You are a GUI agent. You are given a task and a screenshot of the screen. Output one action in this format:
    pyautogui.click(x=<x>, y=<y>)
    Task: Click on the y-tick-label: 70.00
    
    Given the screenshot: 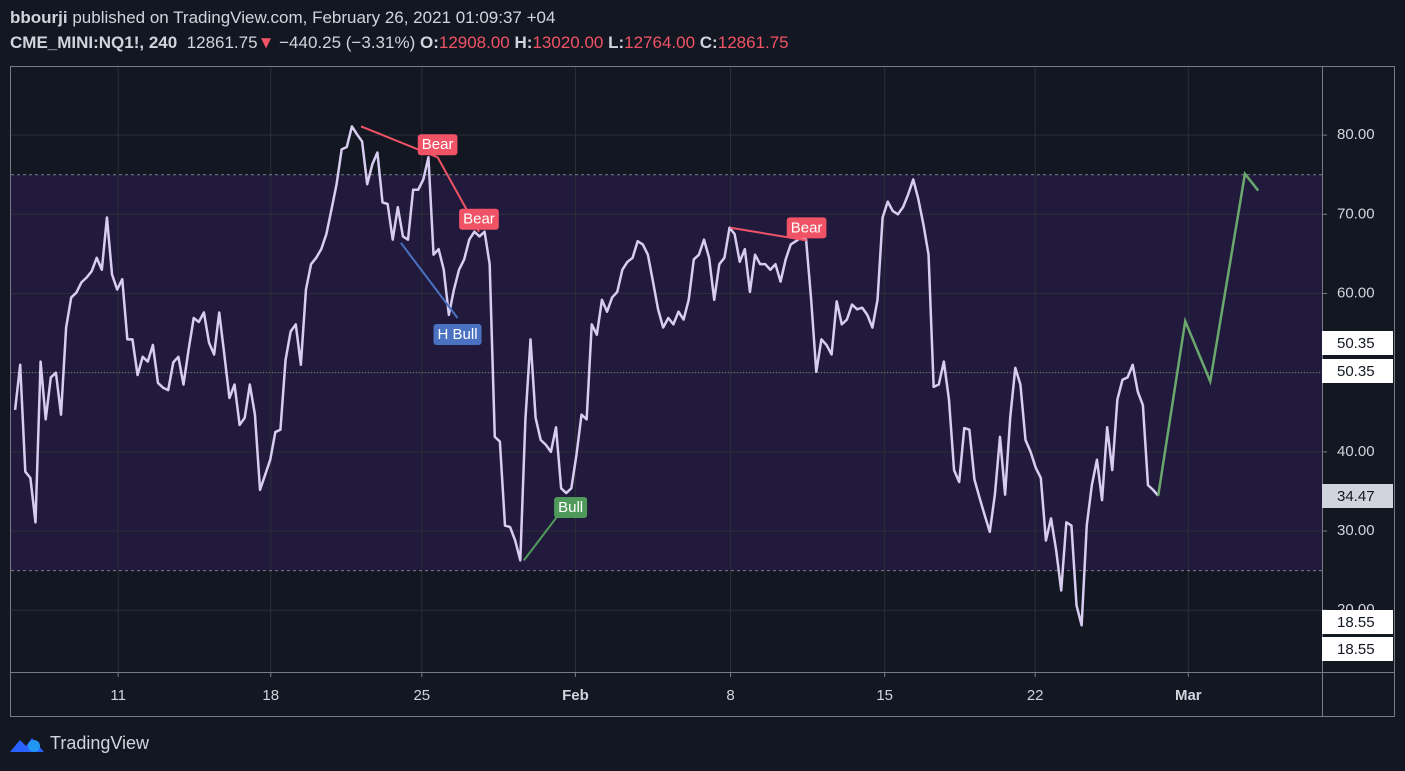 What is the action you would take?
    pyautogui.click(x=1356, y=213)
    